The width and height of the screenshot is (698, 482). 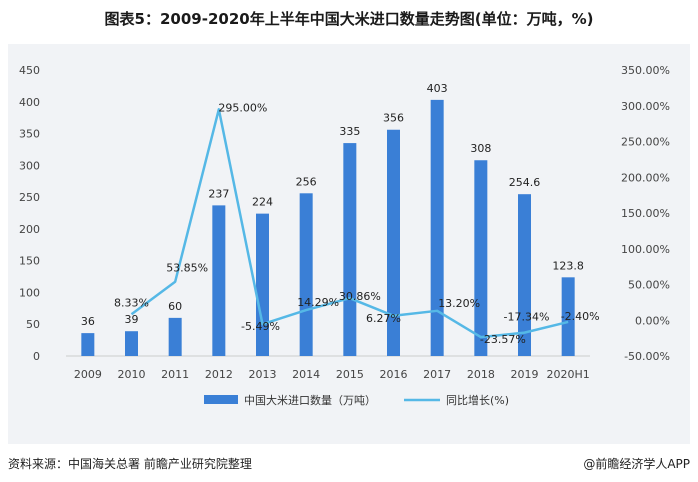 I want to click on line-value-label: 13.20%, so click(x=459, y=303).